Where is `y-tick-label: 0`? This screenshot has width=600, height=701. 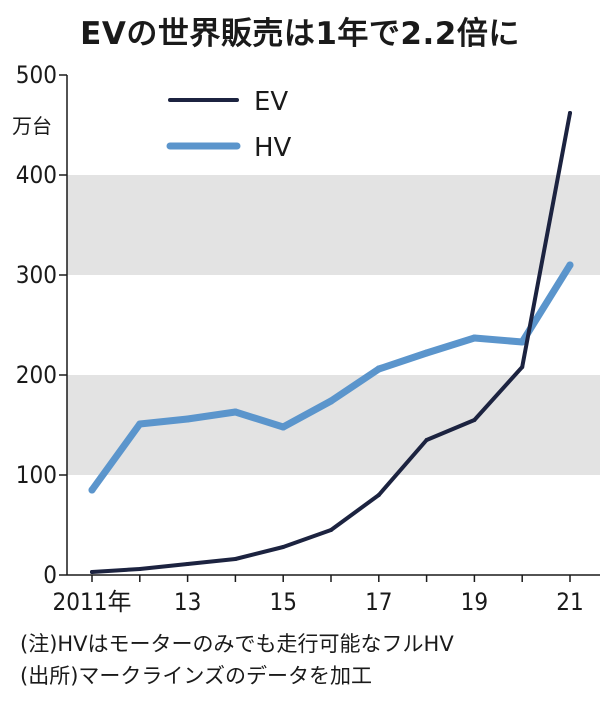
y-tick-label: 0 is located at coordinates (50, 575).